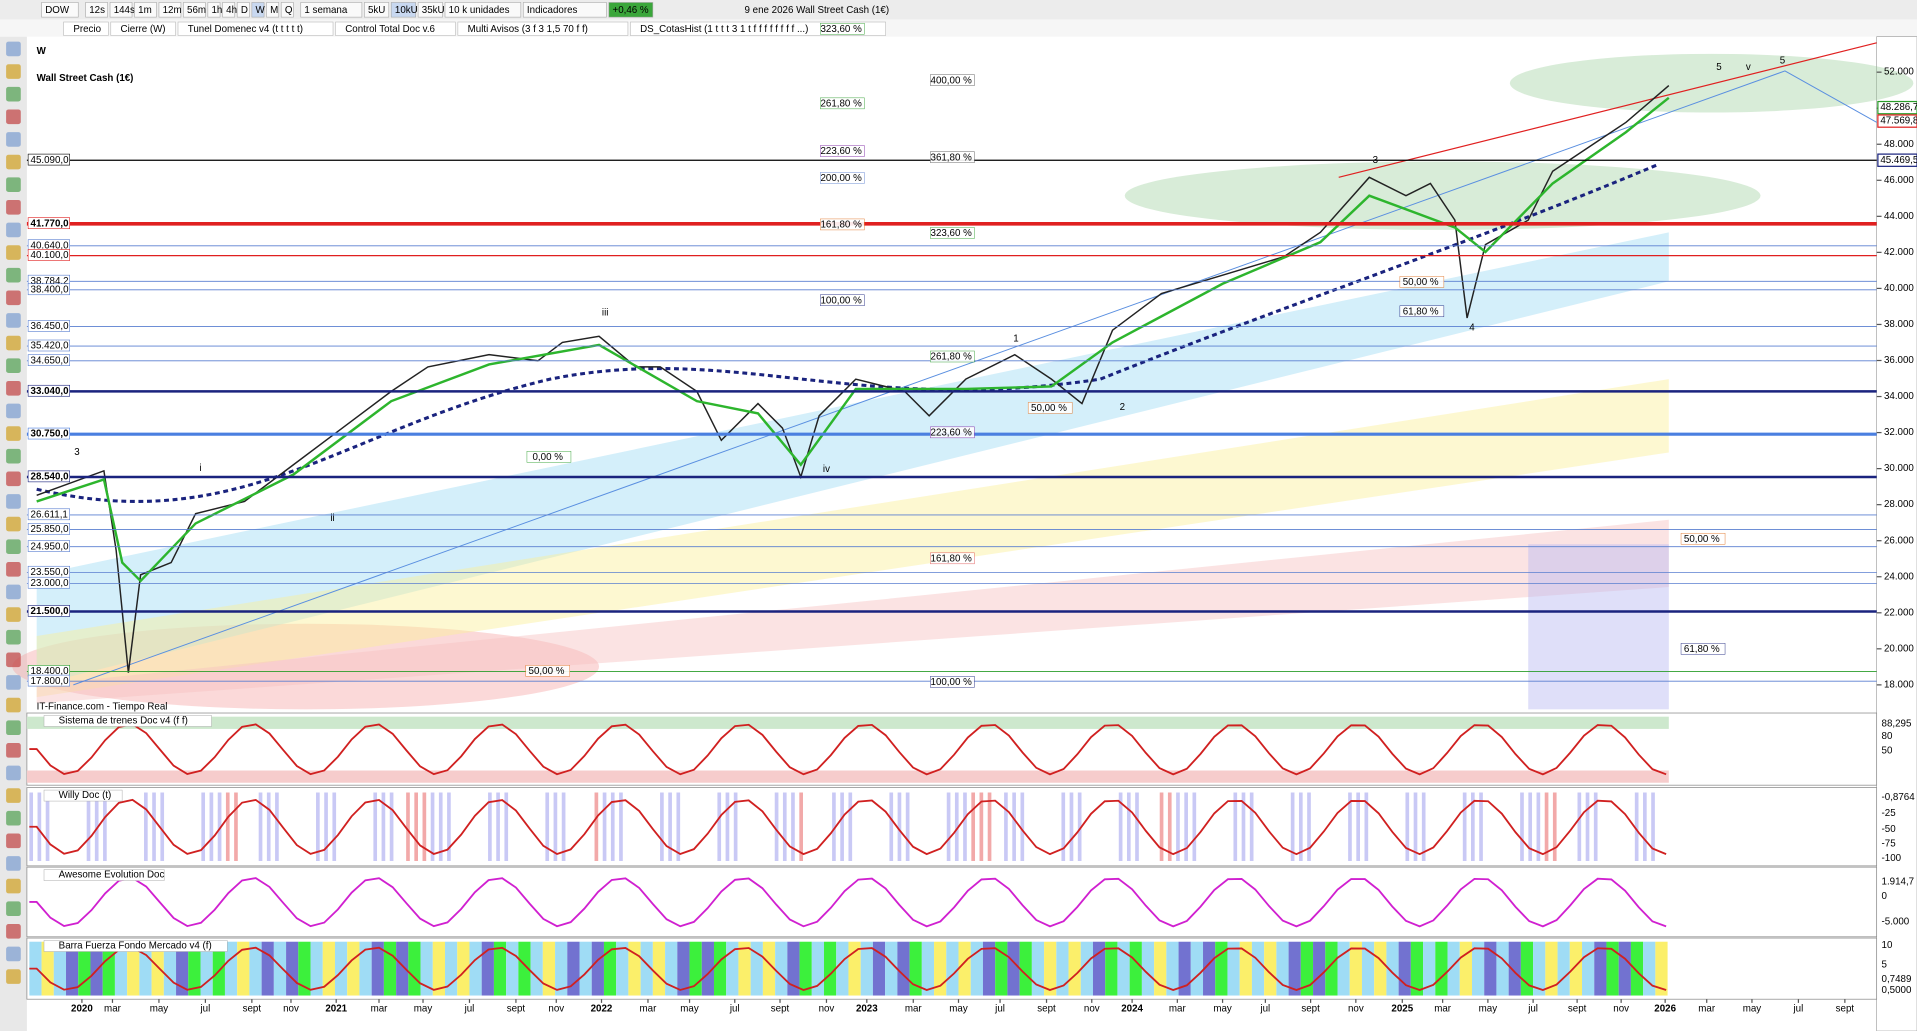  What do you see at coordinates (390, 29) in the screenshot?
I see `indicator-tab-label: Control Total Doc v.6` at bounding box center [390, 29].